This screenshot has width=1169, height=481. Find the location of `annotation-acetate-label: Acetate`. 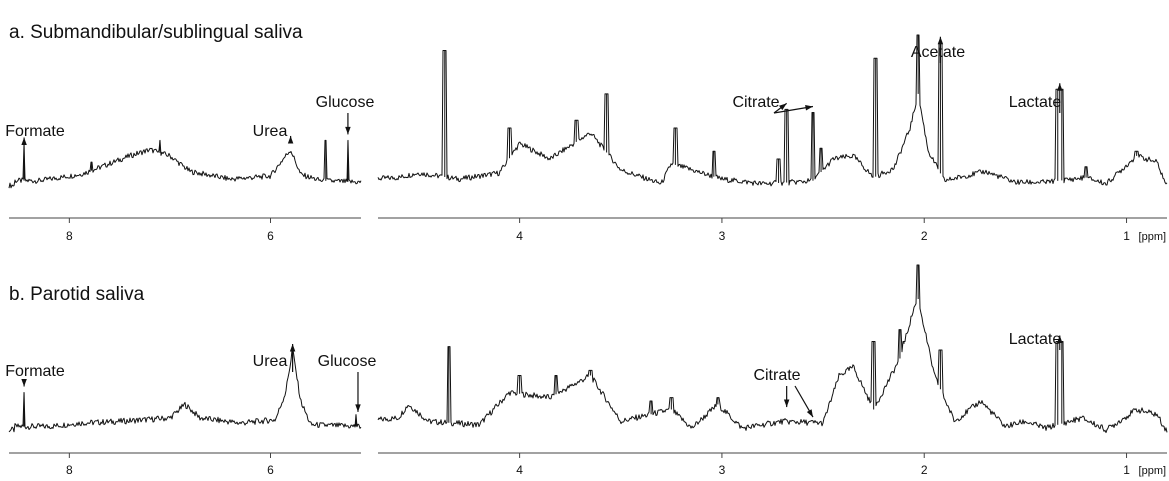

annotation-acetate-label: Acetate is located at coordinates (938, 52).